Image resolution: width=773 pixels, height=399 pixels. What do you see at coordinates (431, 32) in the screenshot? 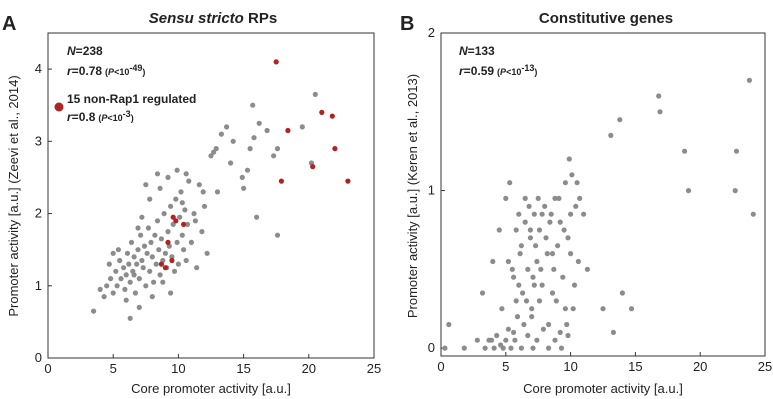
I see `panel-b-y-tick-label: 2` at bounding box center [431, 32].